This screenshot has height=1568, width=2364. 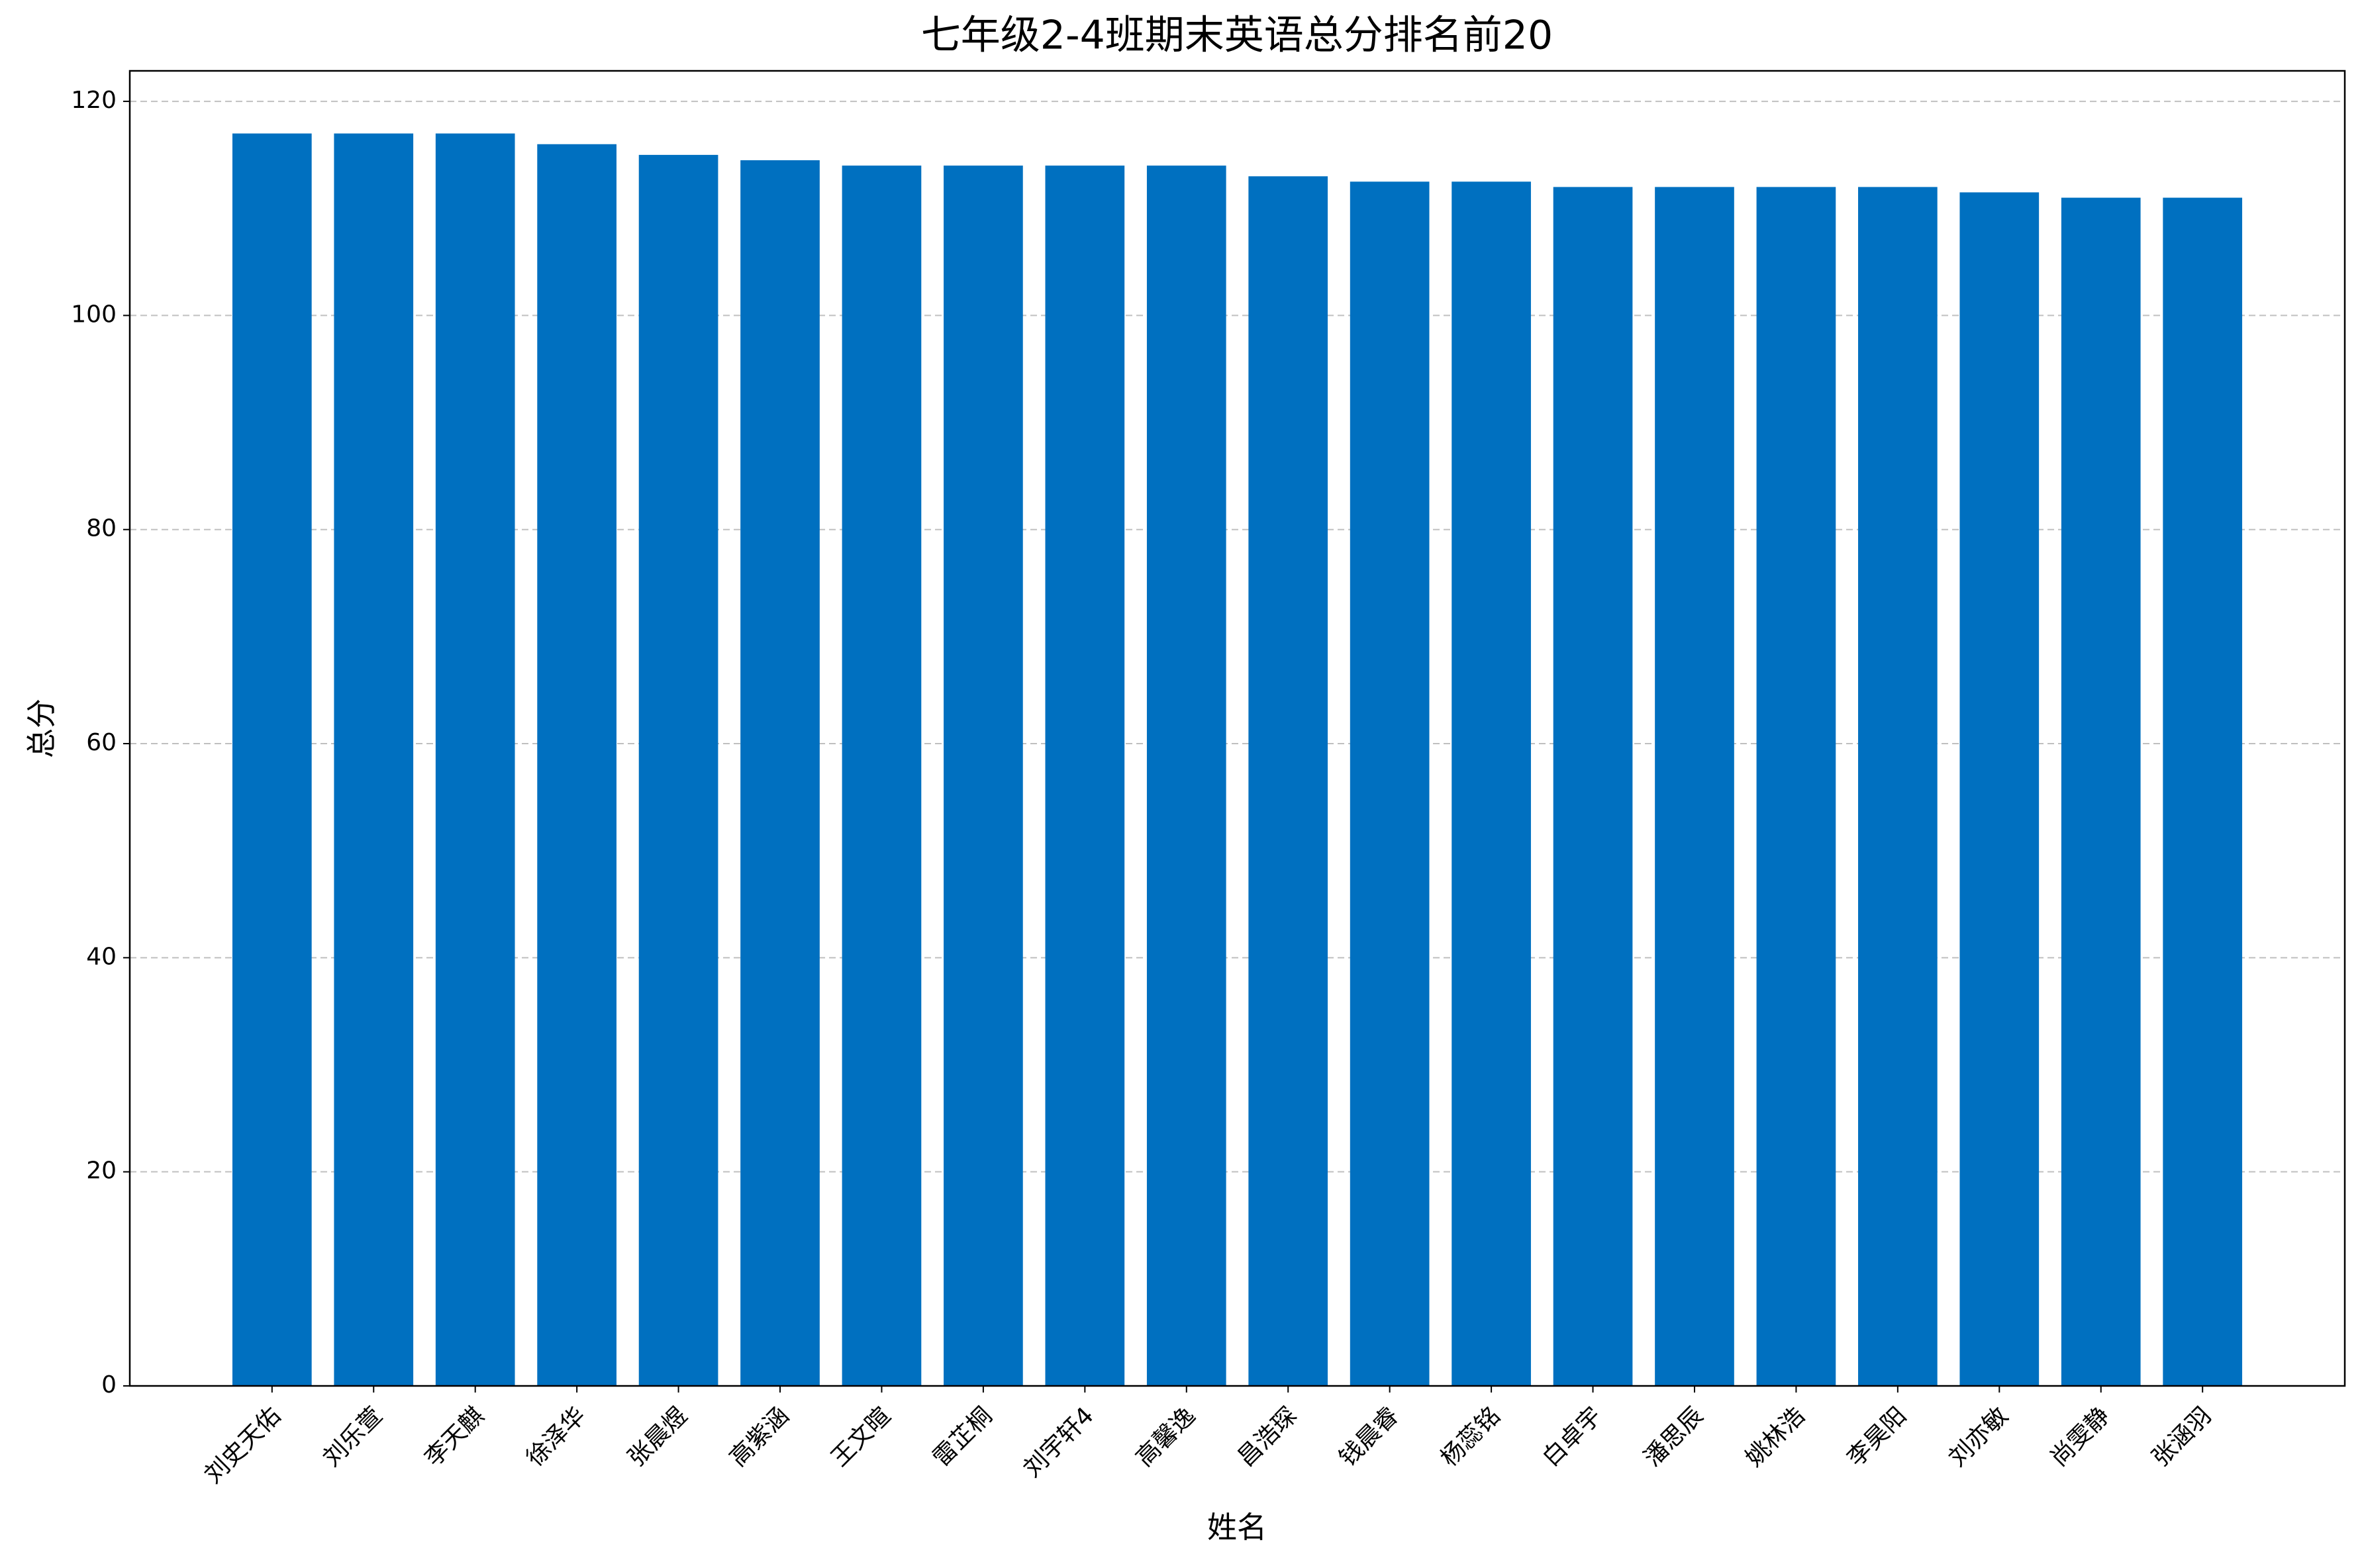 I want to click on y-tick-label: 40, so click(x=101, y=956).